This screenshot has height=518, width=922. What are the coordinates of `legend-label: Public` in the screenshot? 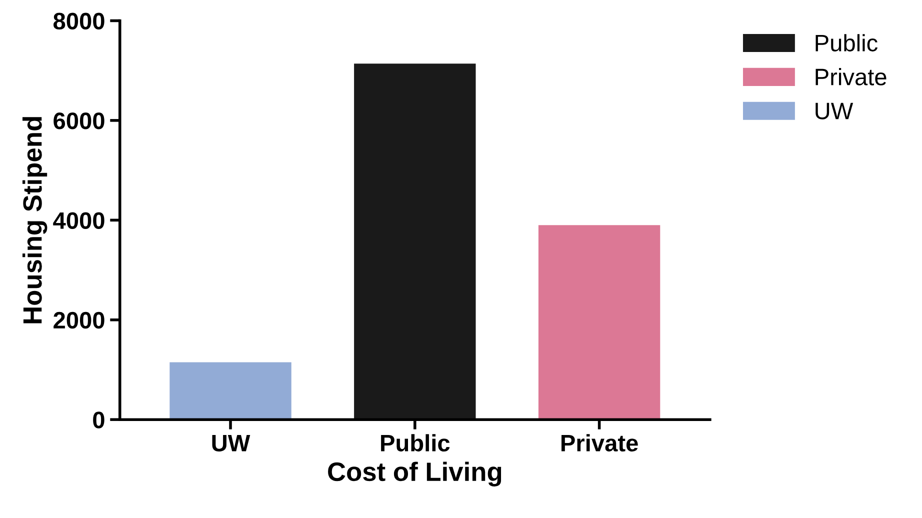 It's located at (847, 43).